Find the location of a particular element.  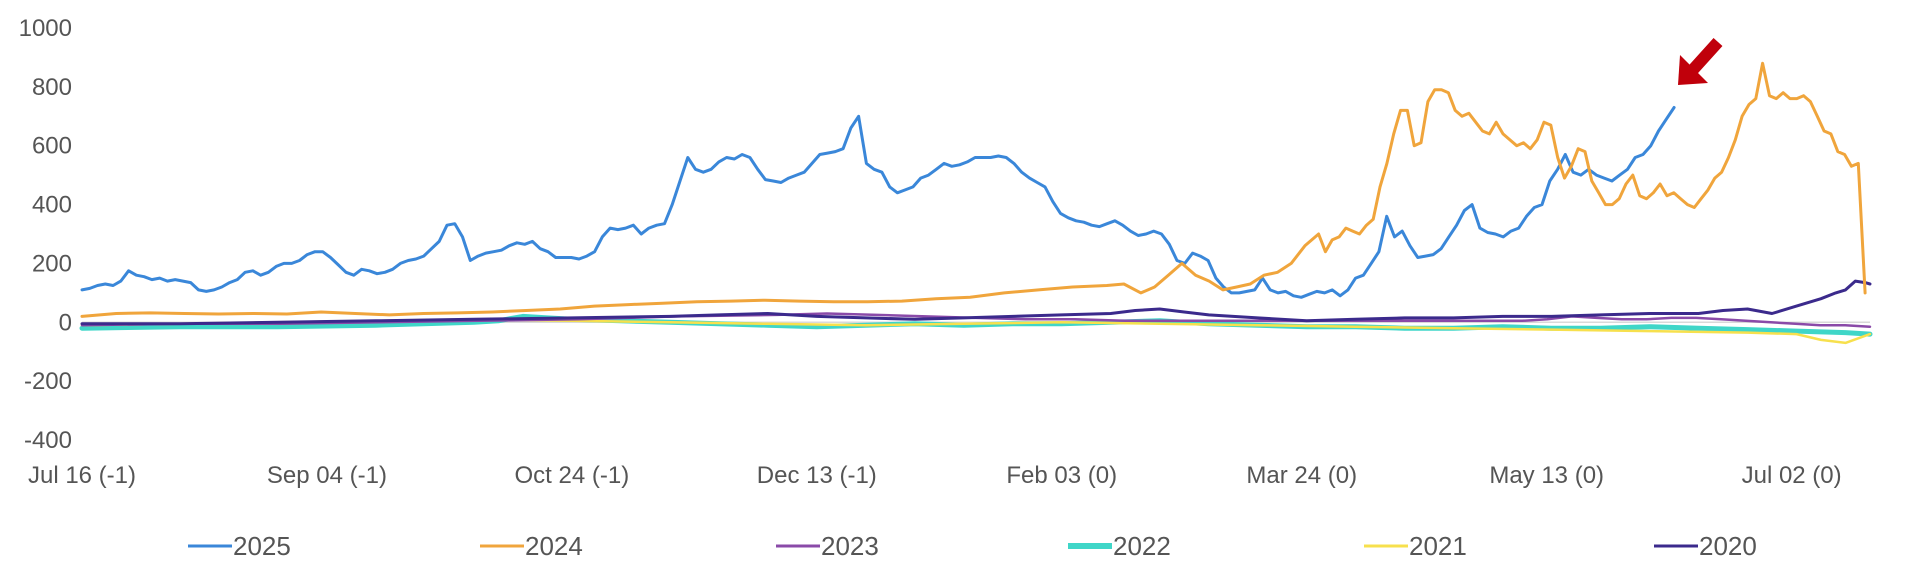

legend-label: 2022 is located at coordinates (1142, 546).